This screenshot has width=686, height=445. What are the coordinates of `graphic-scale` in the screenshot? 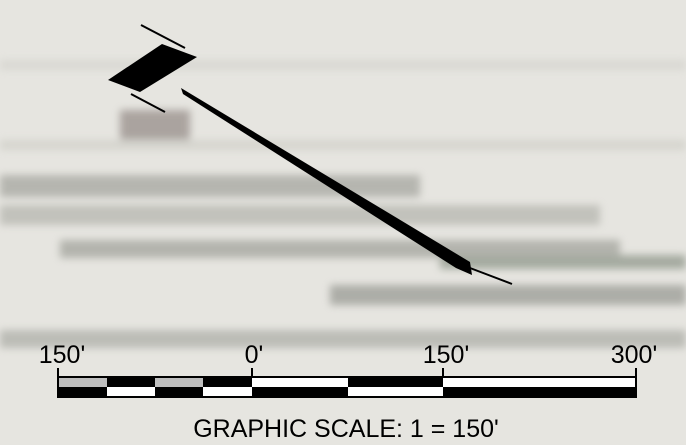 It's located at (347, 383).